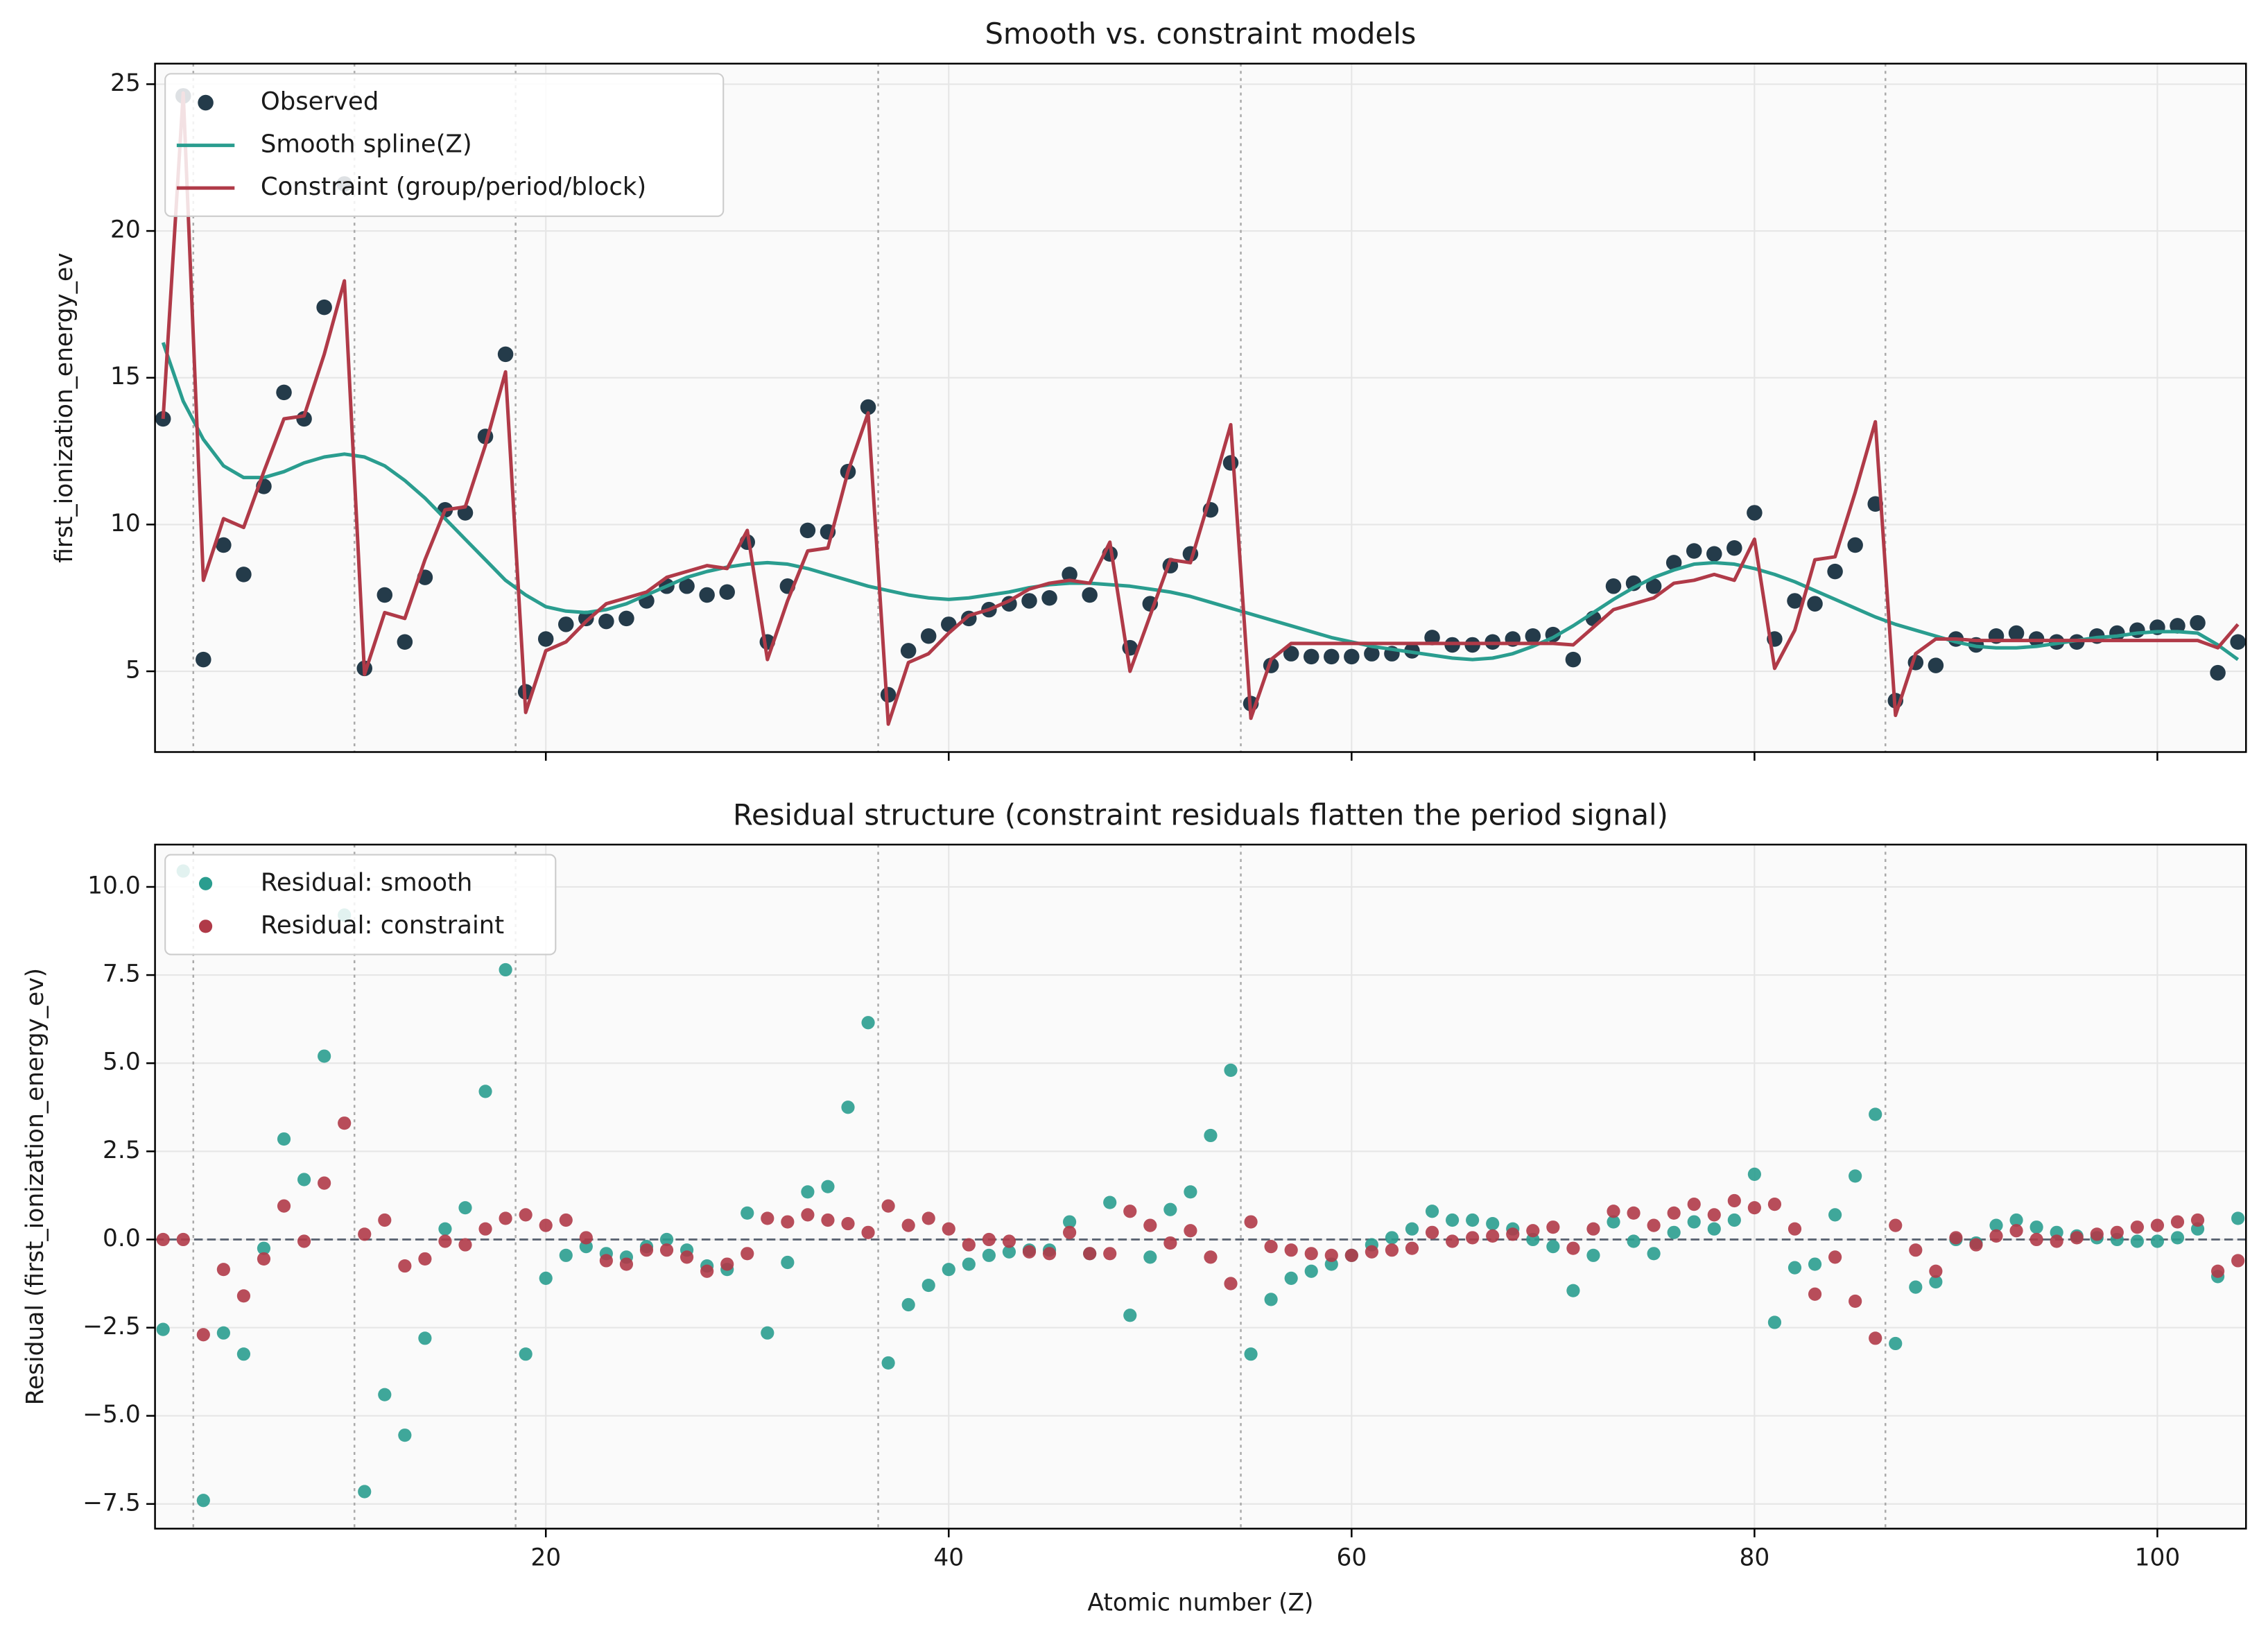 This screenshot has height=1640, width=2268. I want to click on legend-label: Smooth spline(Z), so click(366, 144).